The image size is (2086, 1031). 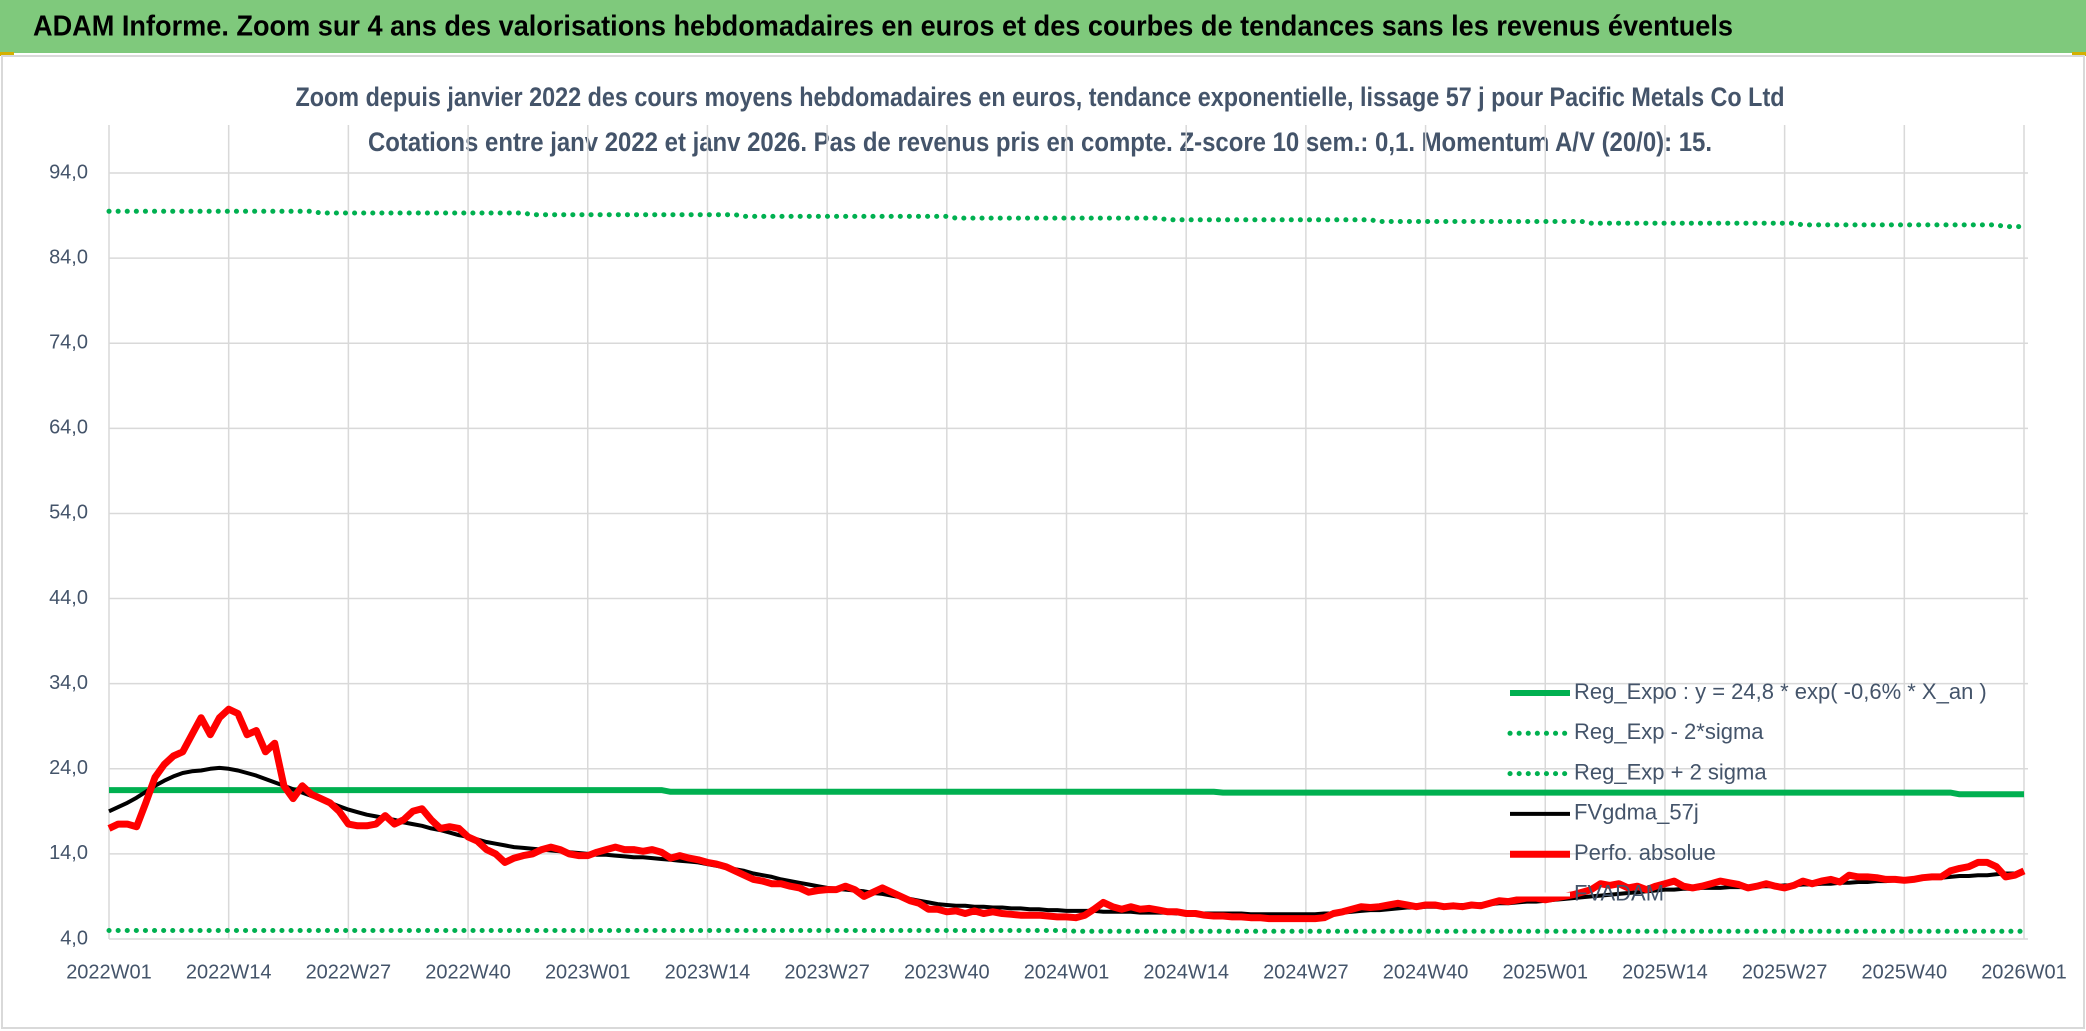 What do you see at coordinates (1905, 972) in the screenshot?
I see `x-tick-label: 2025W40` at bounding box center [1905, 972].